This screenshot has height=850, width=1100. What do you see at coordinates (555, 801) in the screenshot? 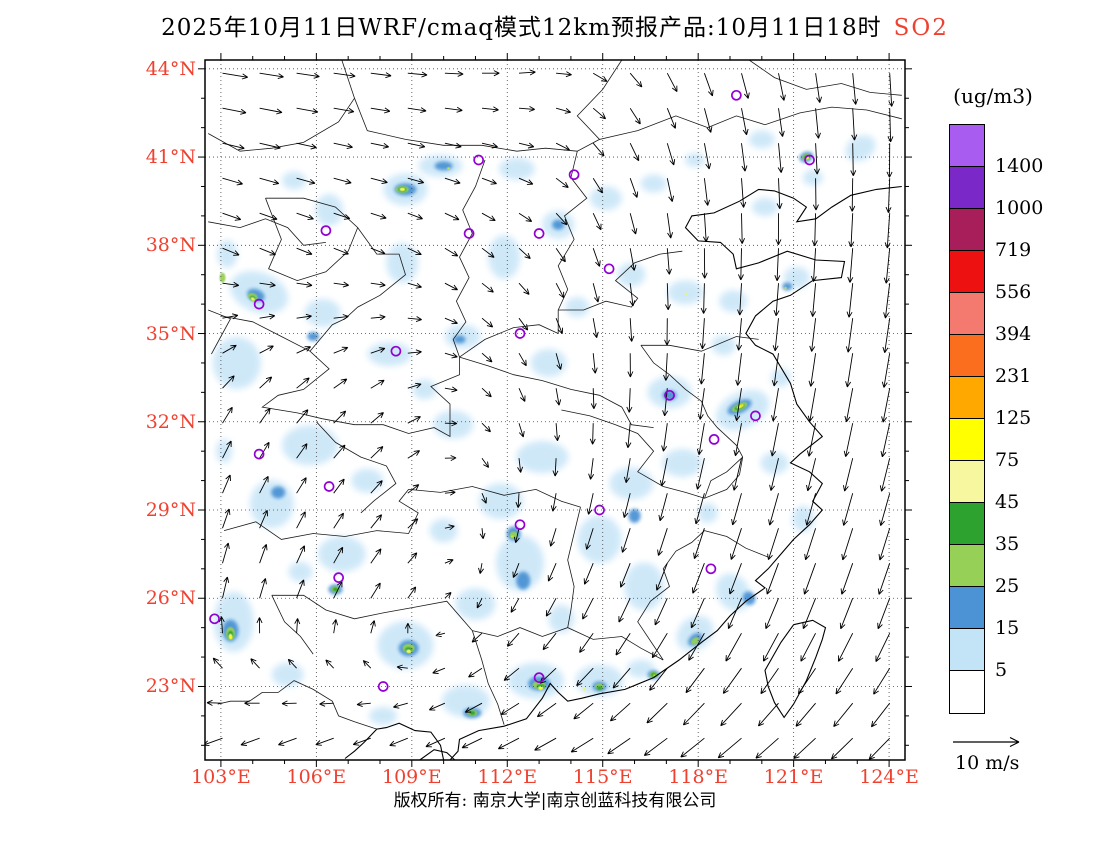
I see `copyright-caption: 版权所有: 南京大学|南京创蓝科技有限公司` at bounding box center [555, 801].